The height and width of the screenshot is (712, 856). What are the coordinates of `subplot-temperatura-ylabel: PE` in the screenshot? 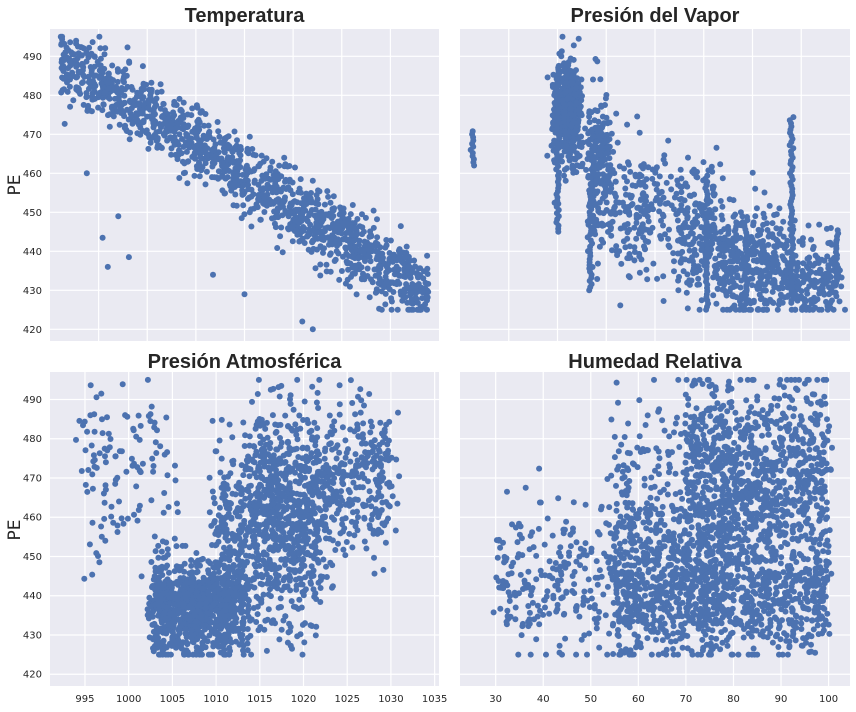 It's located at (15, 185).